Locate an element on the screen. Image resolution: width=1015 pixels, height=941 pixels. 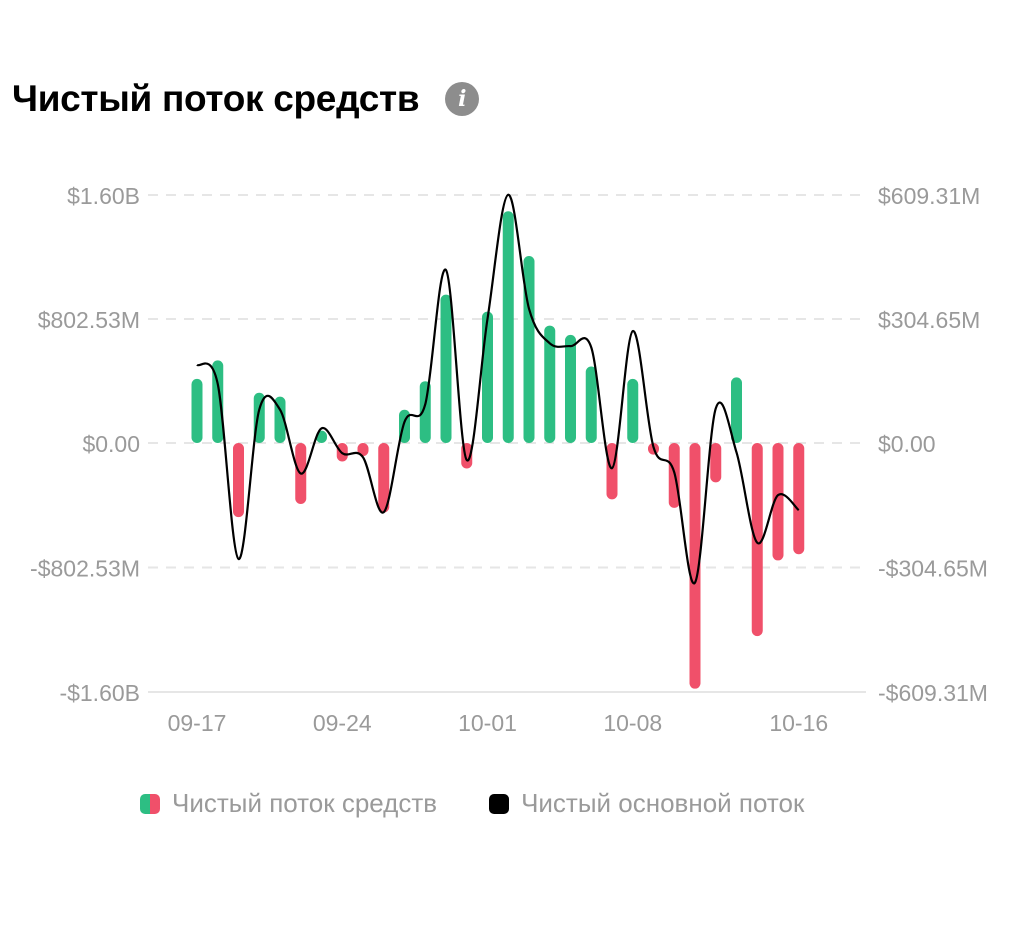
right-axis-tick-label: -$609.31M is located at coordinates (933, 693).